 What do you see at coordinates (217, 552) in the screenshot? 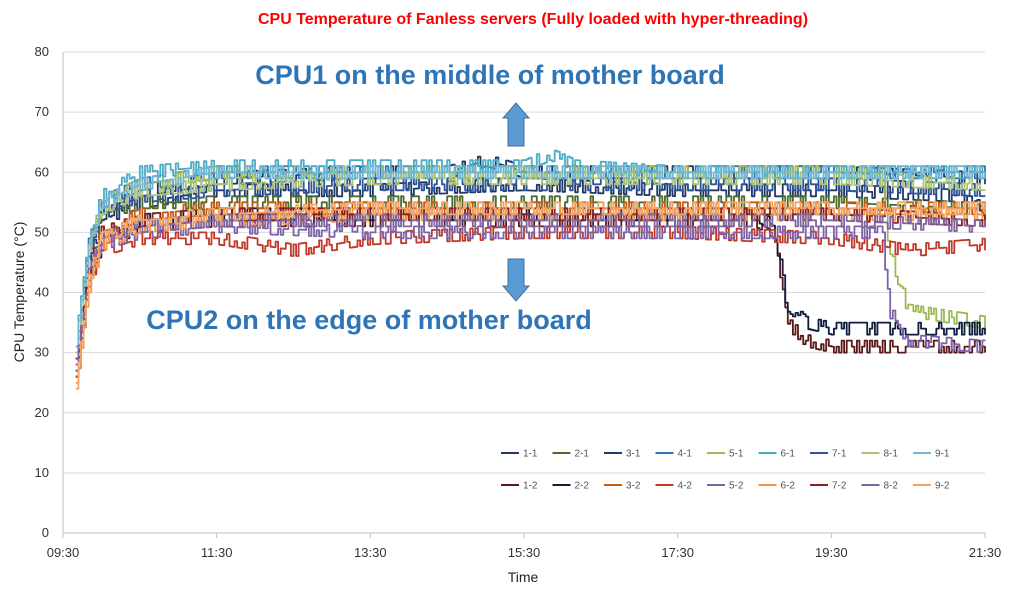
I see `x-tick-label: 11:30` at bounding box center [217, 552].